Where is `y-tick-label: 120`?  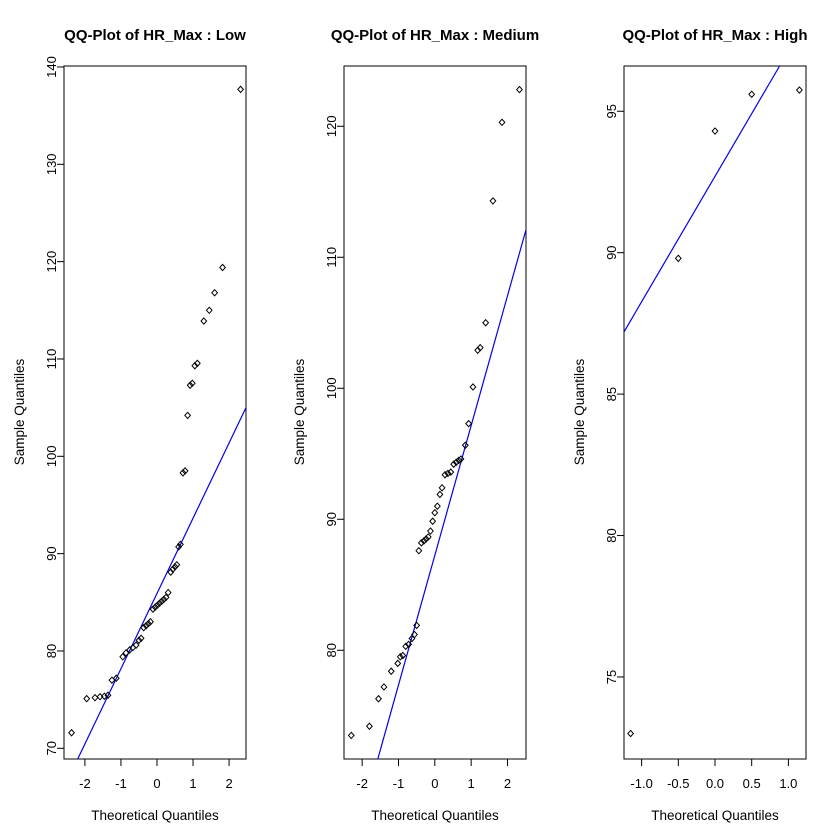 y-tick-label: 120 is located at coordinates (331, 126).